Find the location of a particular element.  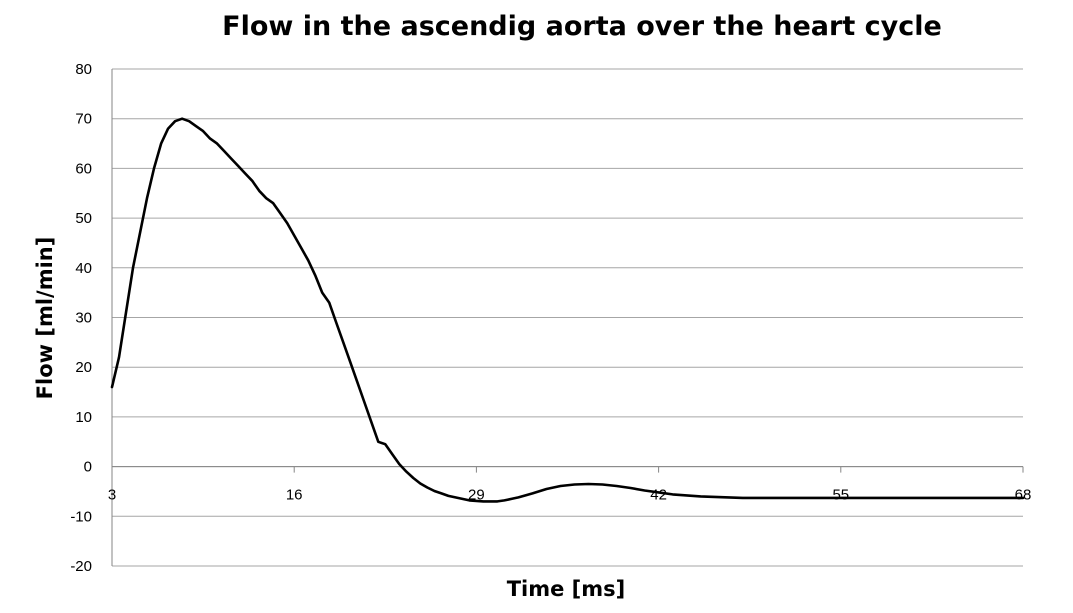

y-tick-label: 80 is located at coordinates (83, 69).